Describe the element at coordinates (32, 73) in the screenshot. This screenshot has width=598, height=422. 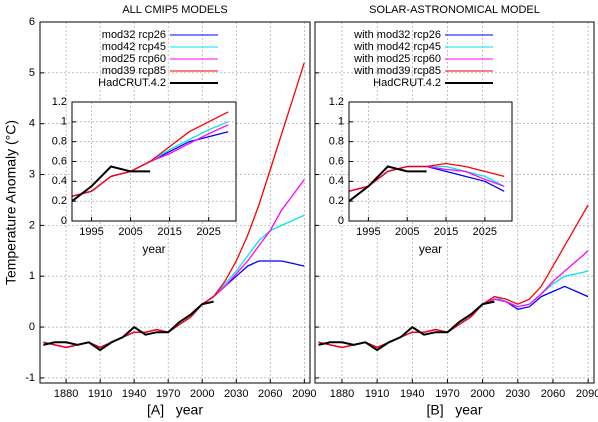
I see `y-tick-label: 5` at that location.